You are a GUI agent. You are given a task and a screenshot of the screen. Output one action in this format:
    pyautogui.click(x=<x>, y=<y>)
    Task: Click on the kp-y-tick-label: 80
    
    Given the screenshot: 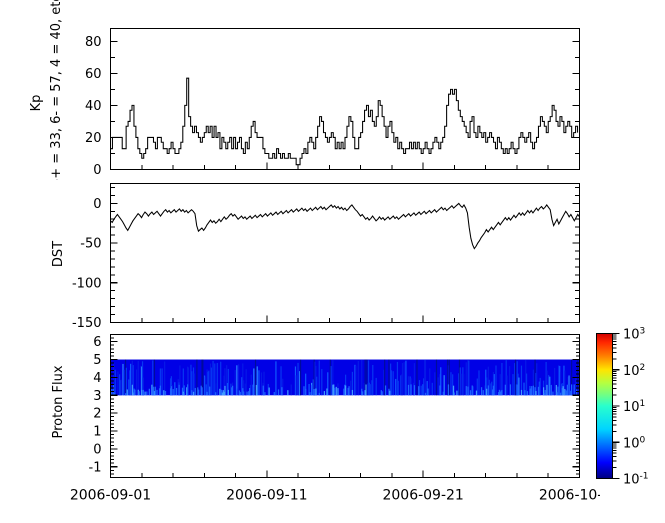 What is the action you would take?
    pyautogui.click(x=93, y=42)
    